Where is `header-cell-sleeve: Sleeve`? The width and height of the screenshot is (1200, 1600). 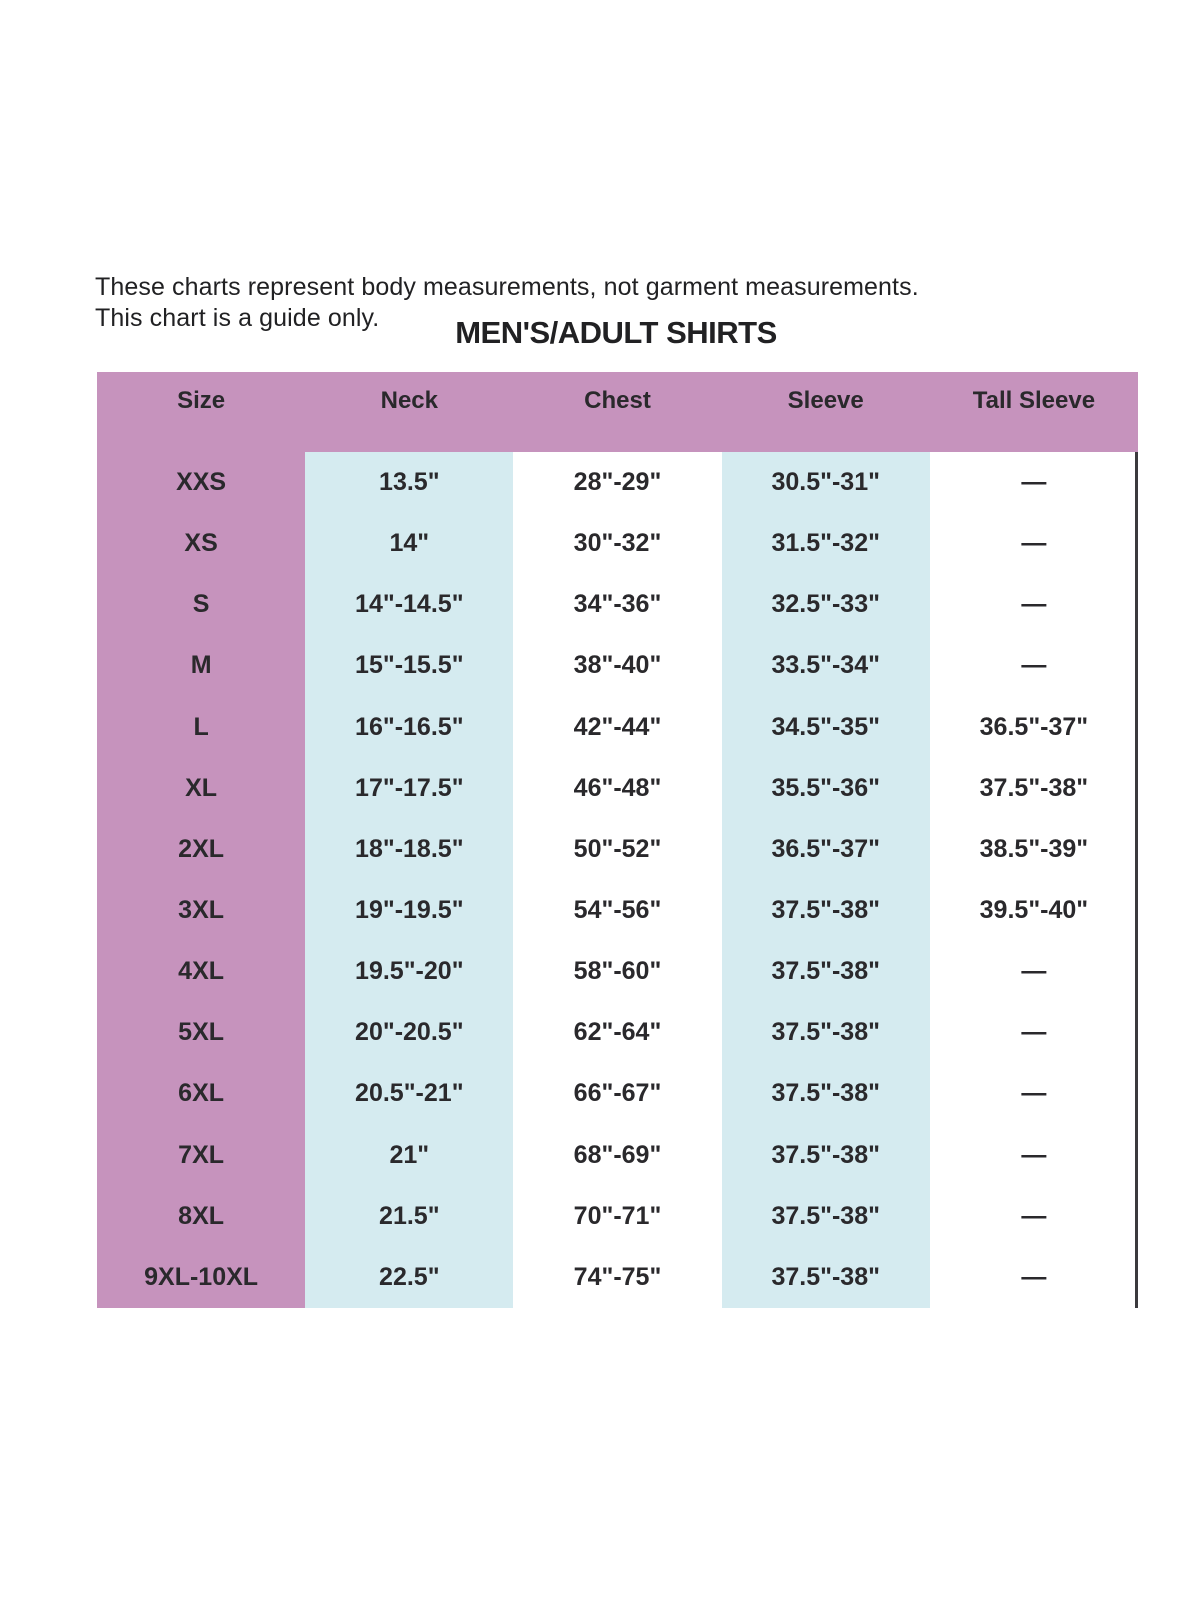
header-cell-sleeve: Sleeve is located at coordinates (825, 400).